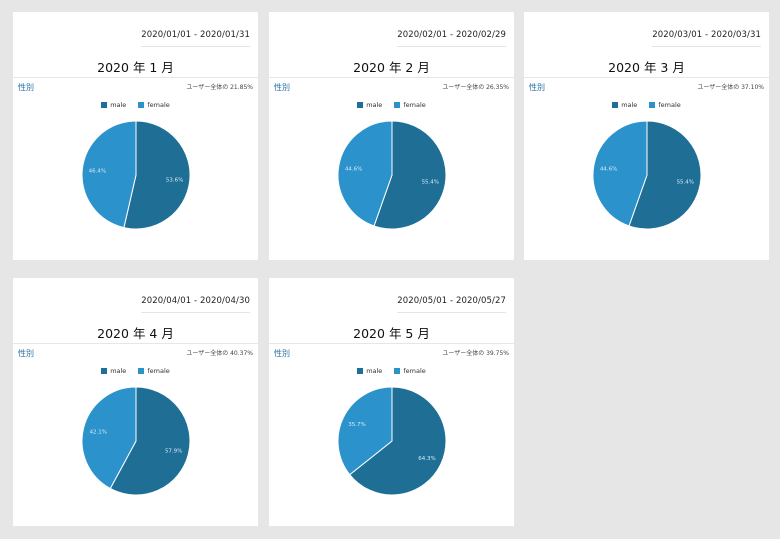 This screenshot has height=539, width=780. I want to click on pie-label-male: 53.6%, so click(174, 180).